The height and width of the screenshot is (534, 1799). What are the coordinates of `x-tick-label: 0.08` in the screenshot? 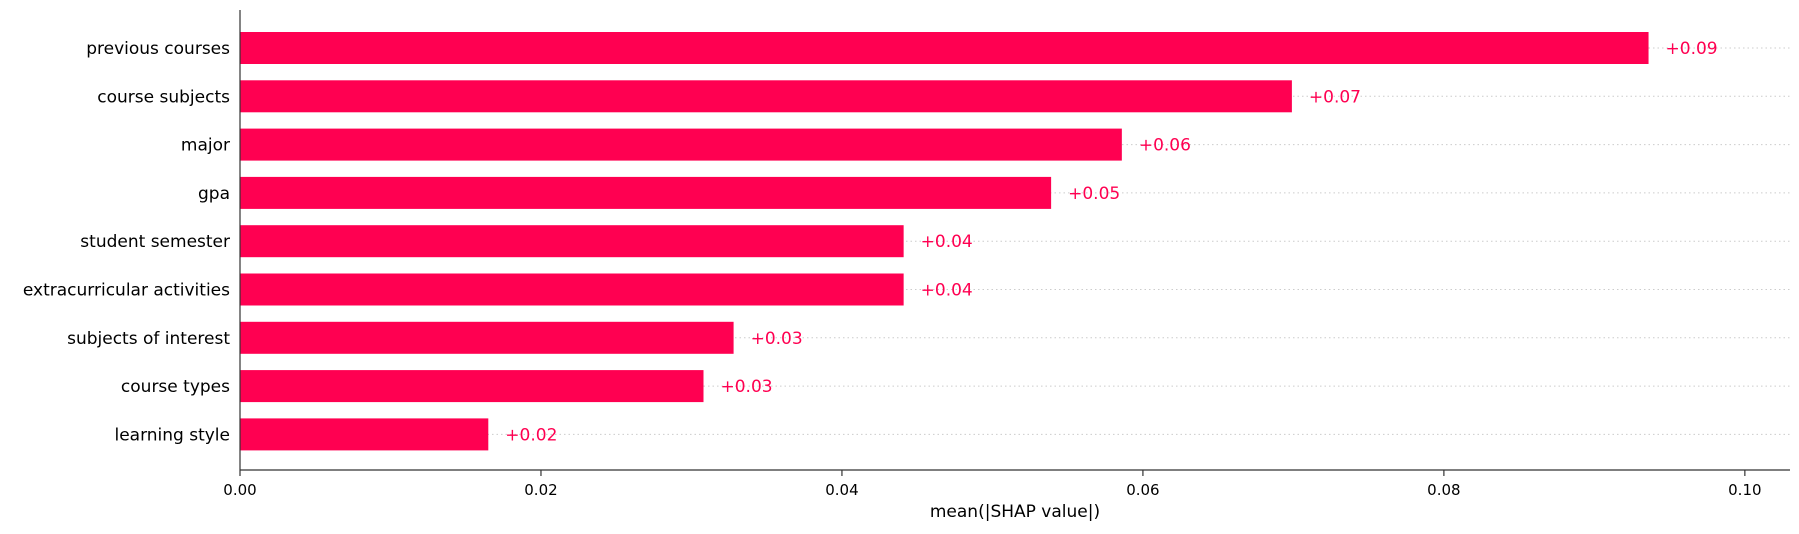 It's located at (1443, 490).